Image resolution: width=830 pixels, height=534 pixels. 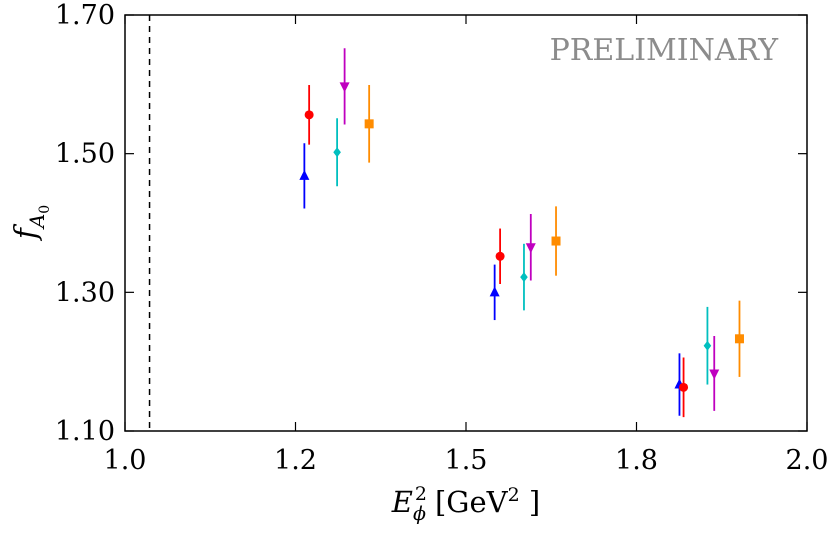 What do you see at coordinates (807, 460) in the screenshot?
I see `x-tick-label: 2.0` at bounding box center [807, 460].